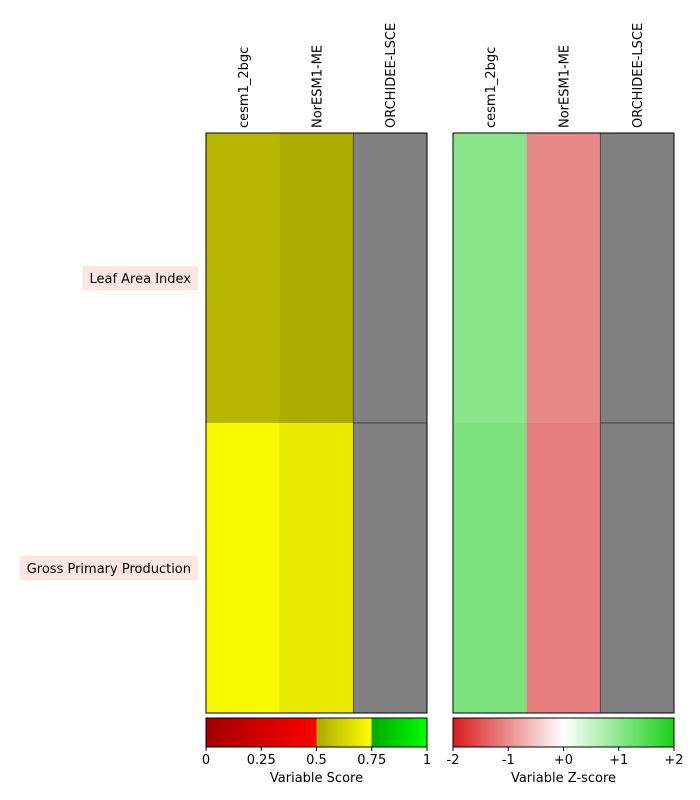 This screenshot has height=800, width=700. I want to click on variable-label: Gross Primary Production, so click(109, 569).